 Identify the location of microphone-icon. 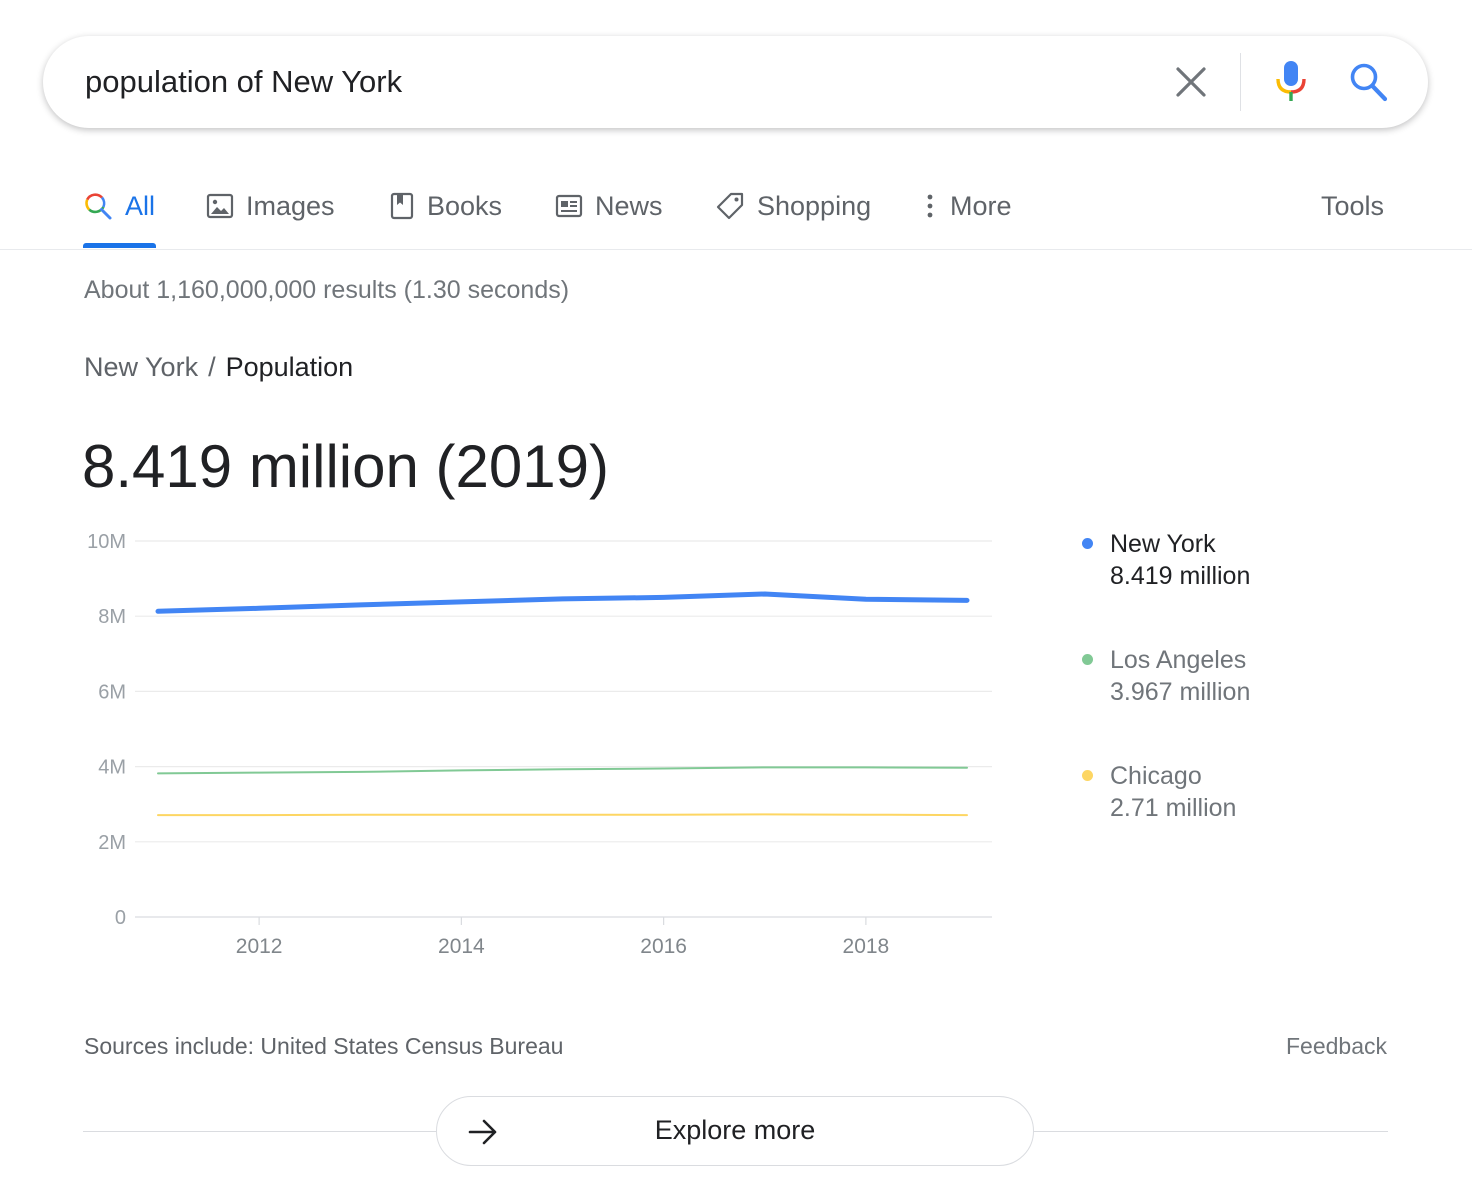
(1291, 81).